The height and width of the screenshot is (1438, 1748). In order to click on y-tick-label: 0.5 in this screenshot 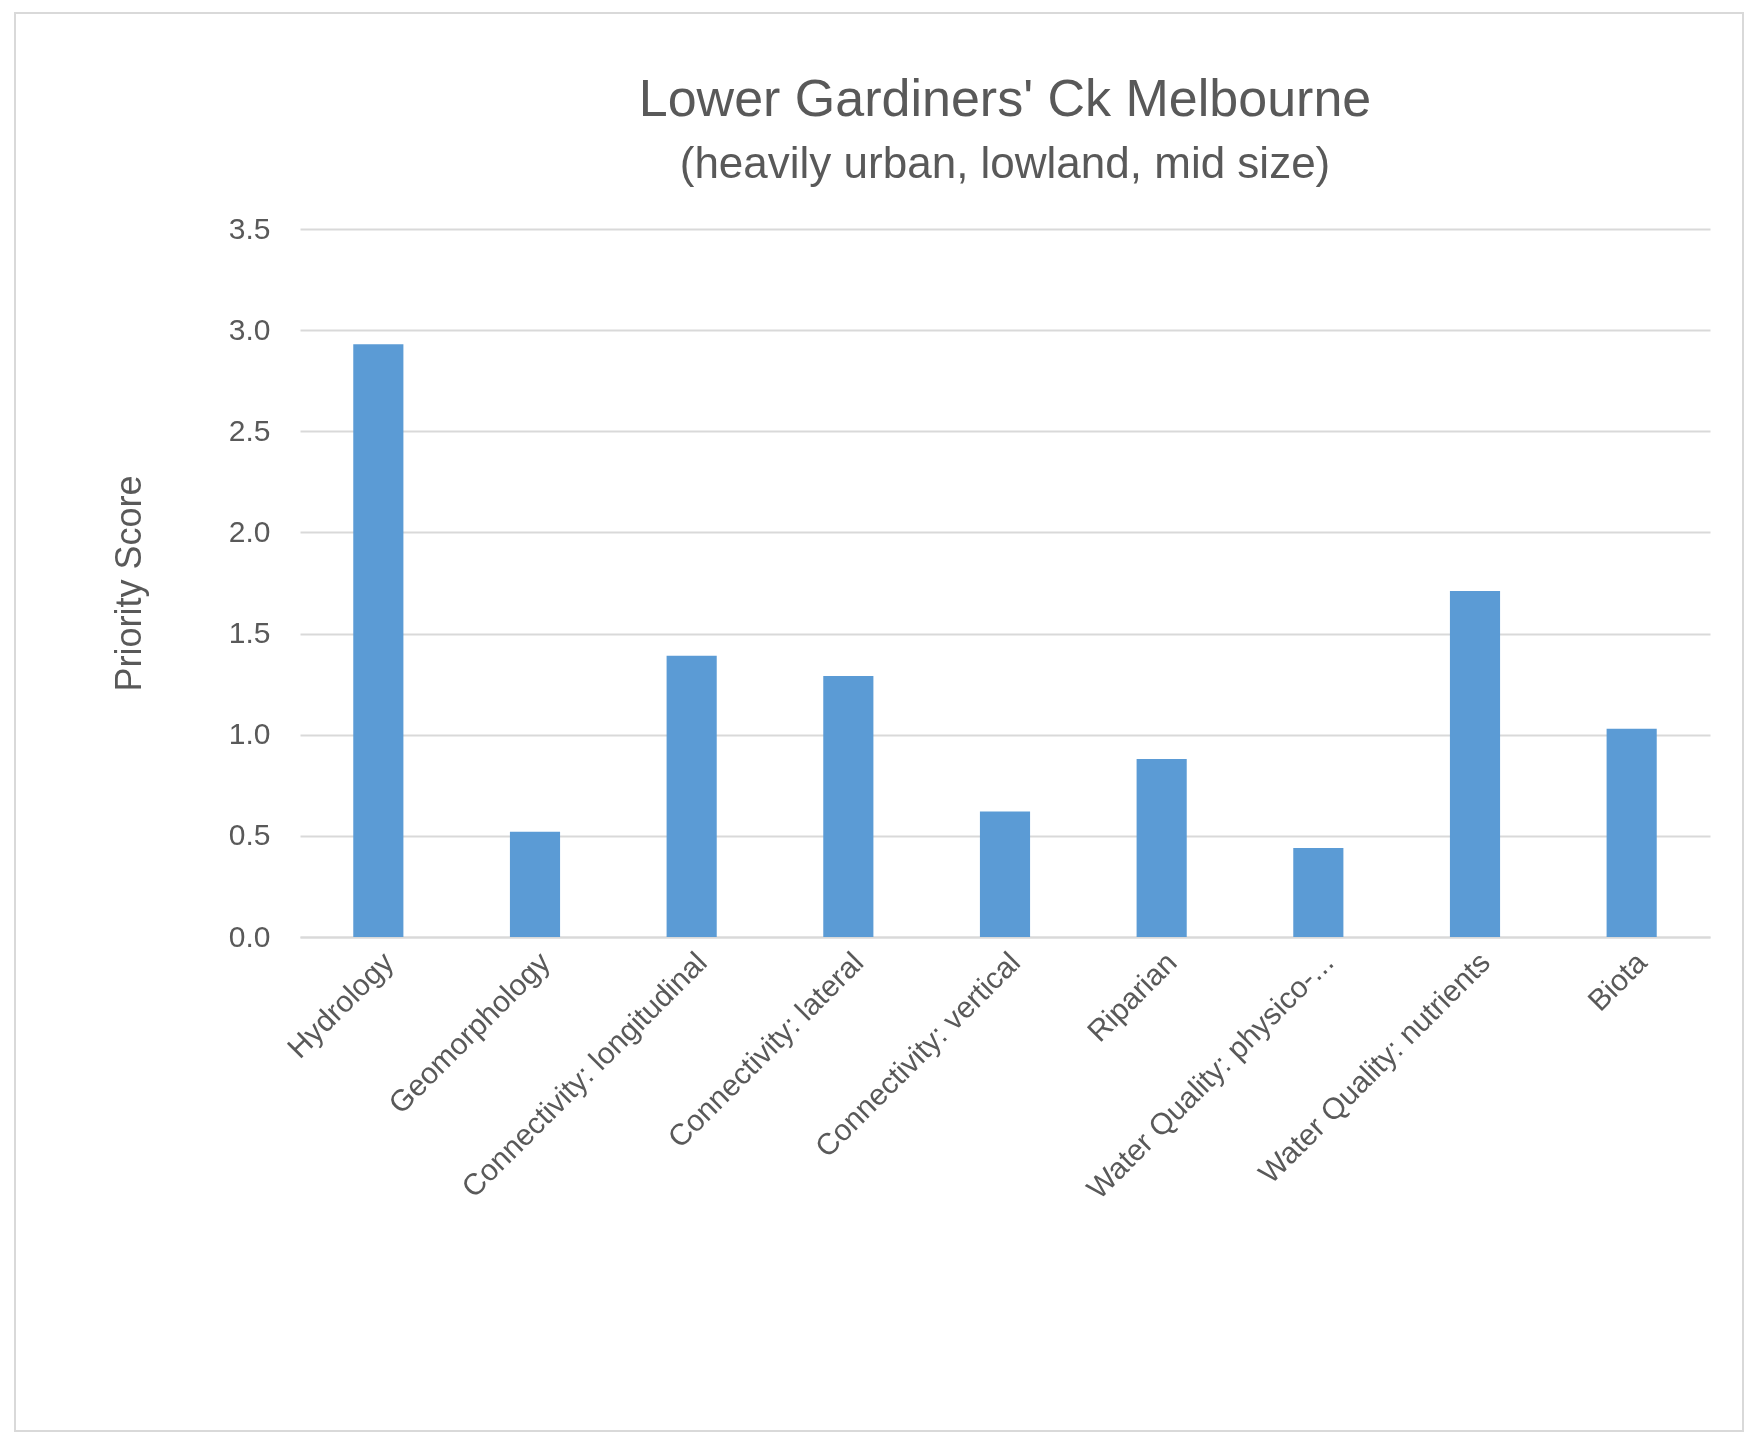, I will do `click(249, 835)`.